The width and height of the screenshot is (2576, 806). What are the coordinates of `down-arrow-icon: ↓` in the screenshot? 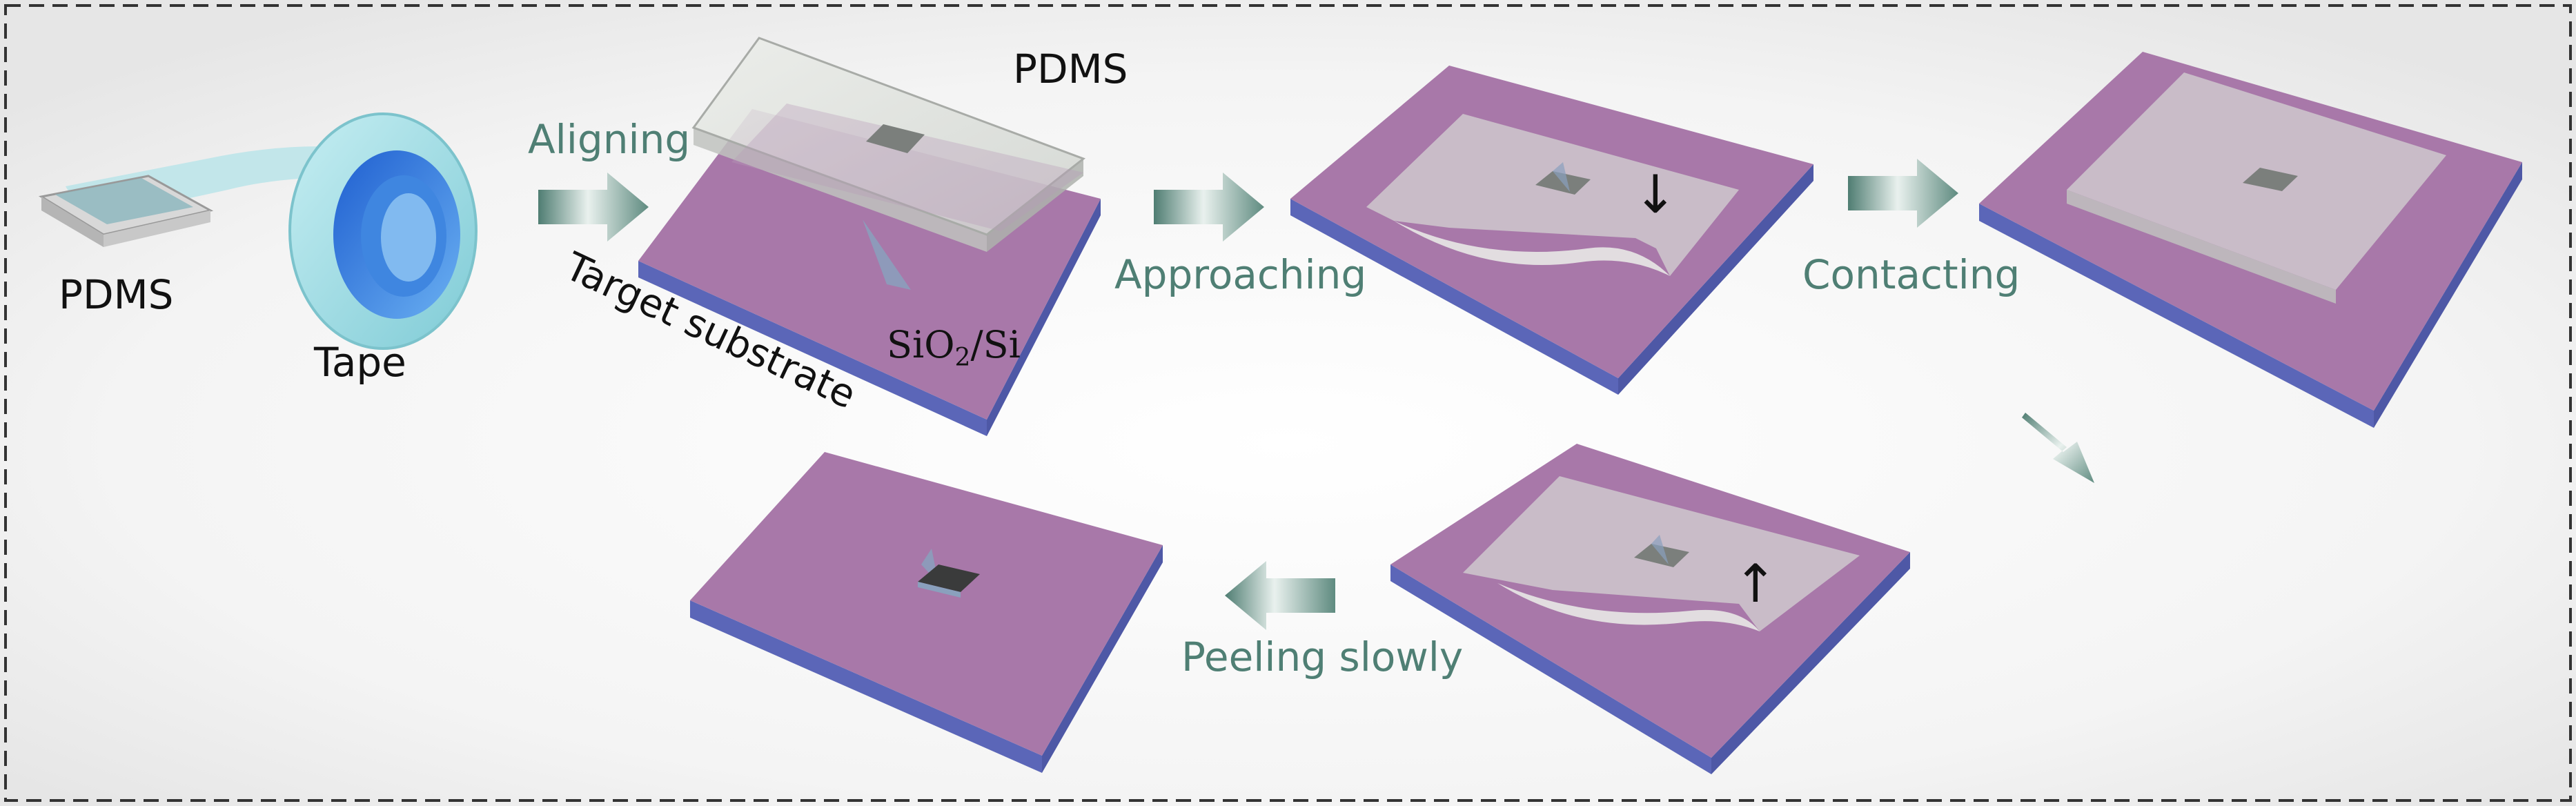 It's located at (1655, 194).